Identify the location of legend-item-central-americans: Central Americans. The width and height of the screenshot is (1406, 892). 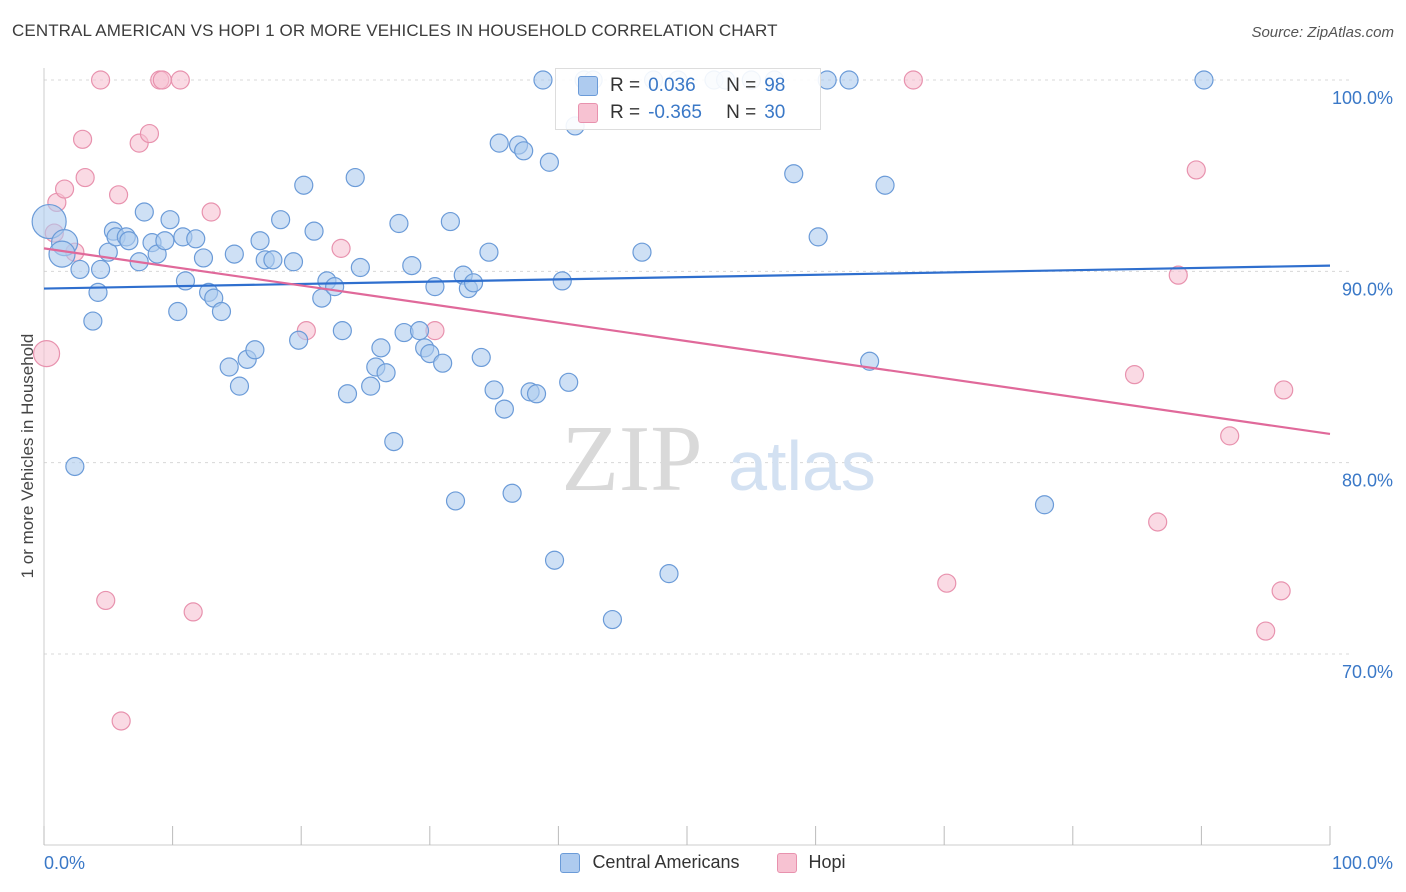
(650, 862).